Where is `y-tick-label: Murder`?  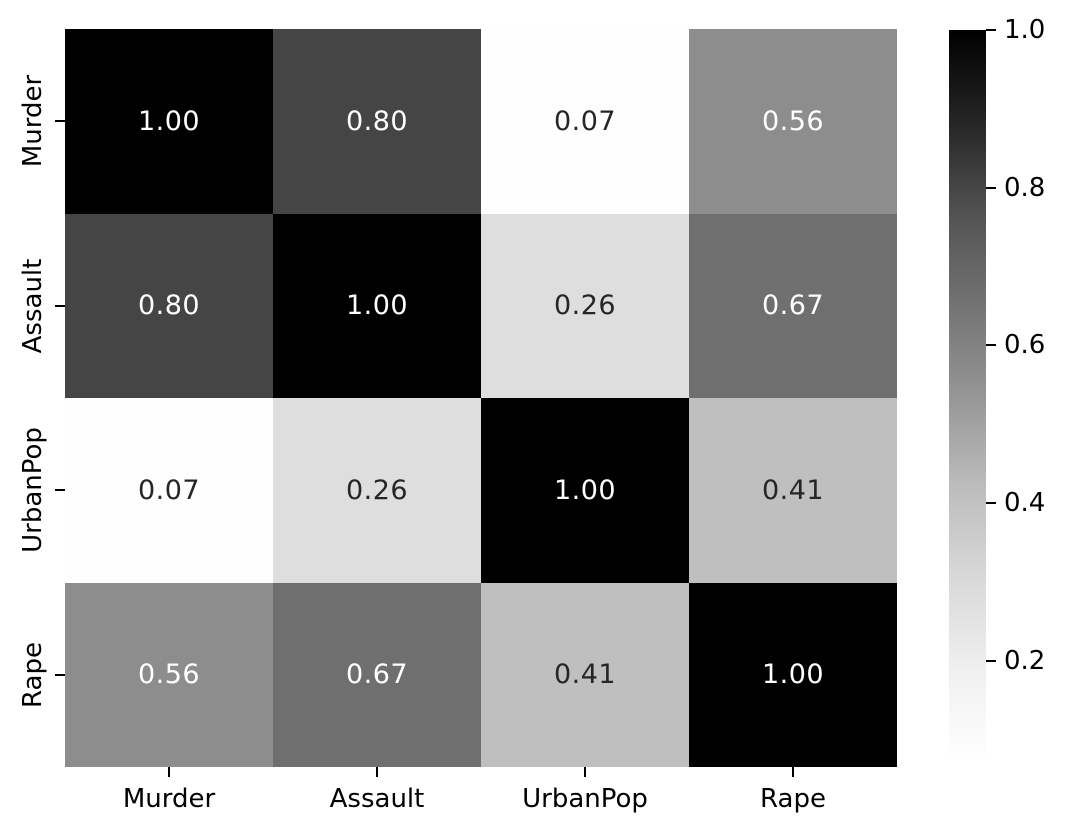
y-tick-label: Murder is located at coordinates (33, 121).